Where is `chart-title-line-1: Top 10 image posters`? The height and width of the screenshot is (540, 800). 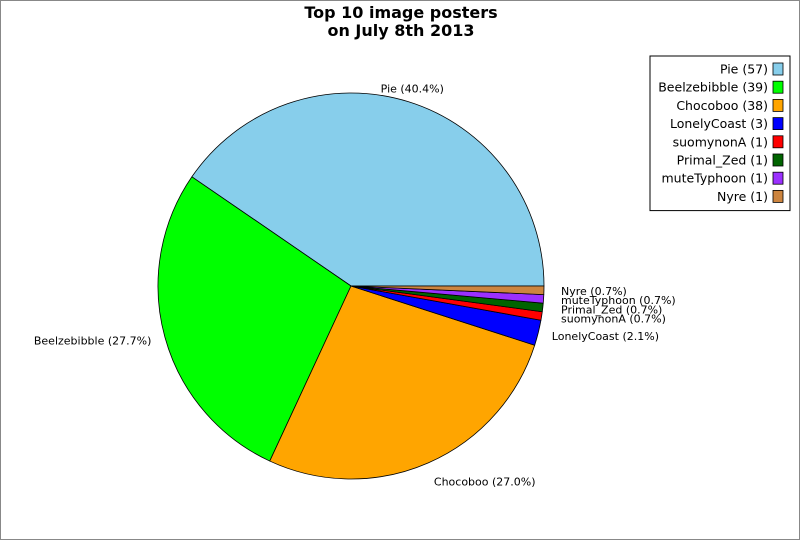
chart-title-line-1: Top 10 image posters is located at coordinates (400, 12).